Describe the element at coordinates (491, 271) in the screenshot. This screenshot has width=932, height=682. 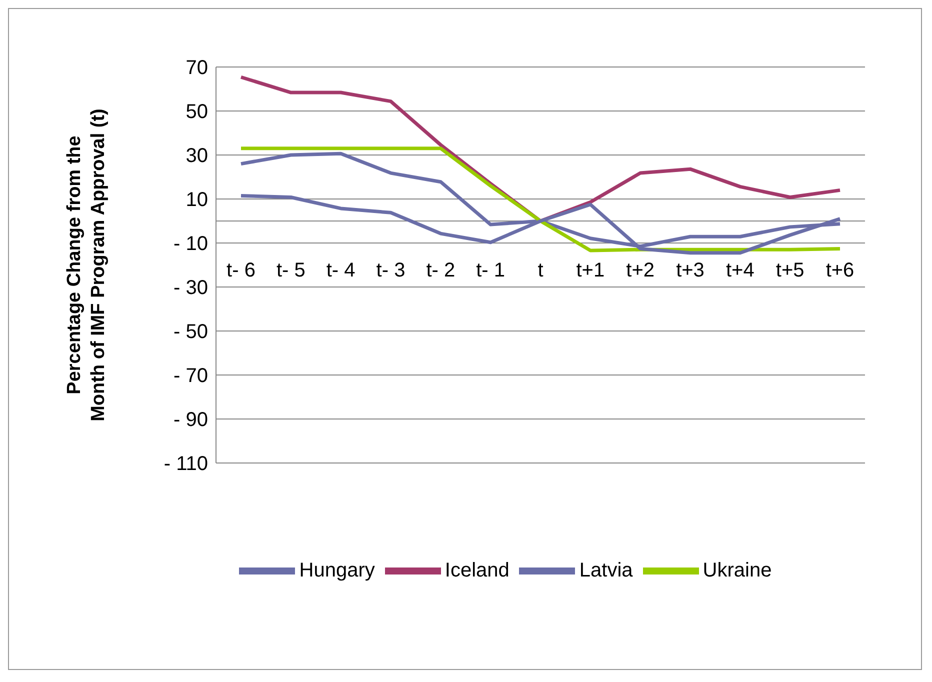
I see `x-tick-label: t- 1` at that location.